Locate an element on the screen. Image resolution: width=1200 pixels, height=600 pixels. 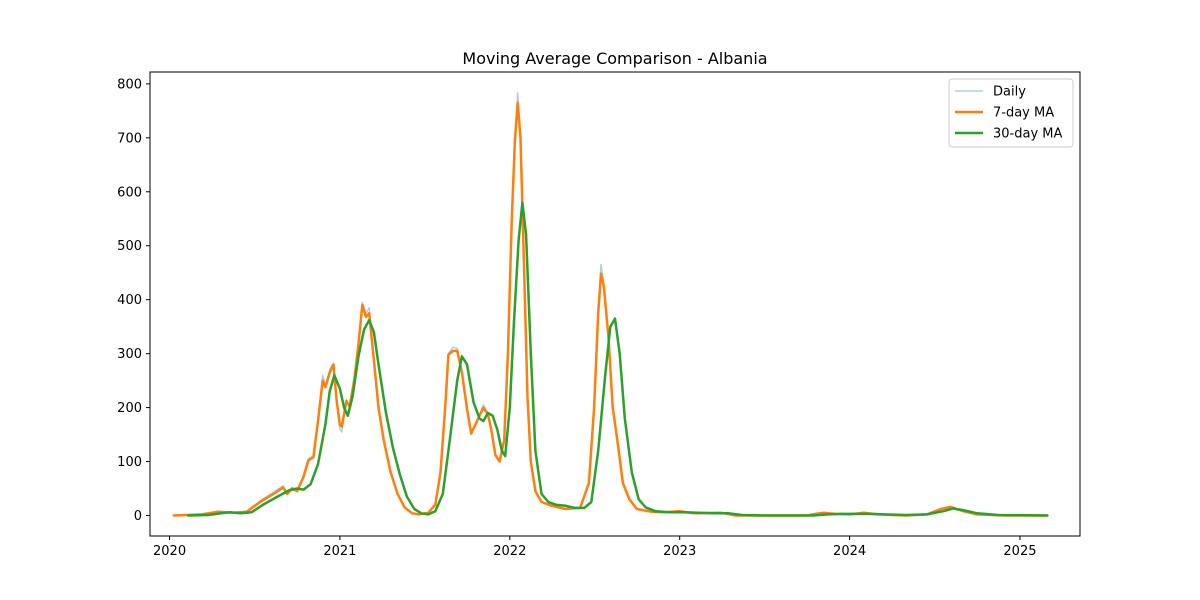
y-tick-label: 800 is located at coordinates (129, 84).